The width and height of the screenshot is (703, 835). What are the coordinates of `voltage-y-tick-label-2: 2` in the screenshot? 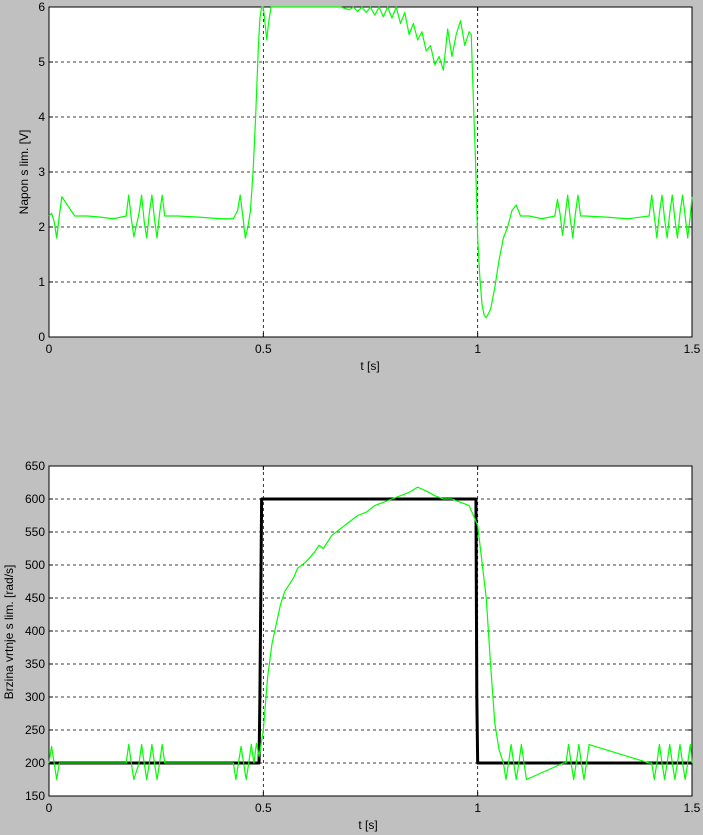 It's located at (41, 227).